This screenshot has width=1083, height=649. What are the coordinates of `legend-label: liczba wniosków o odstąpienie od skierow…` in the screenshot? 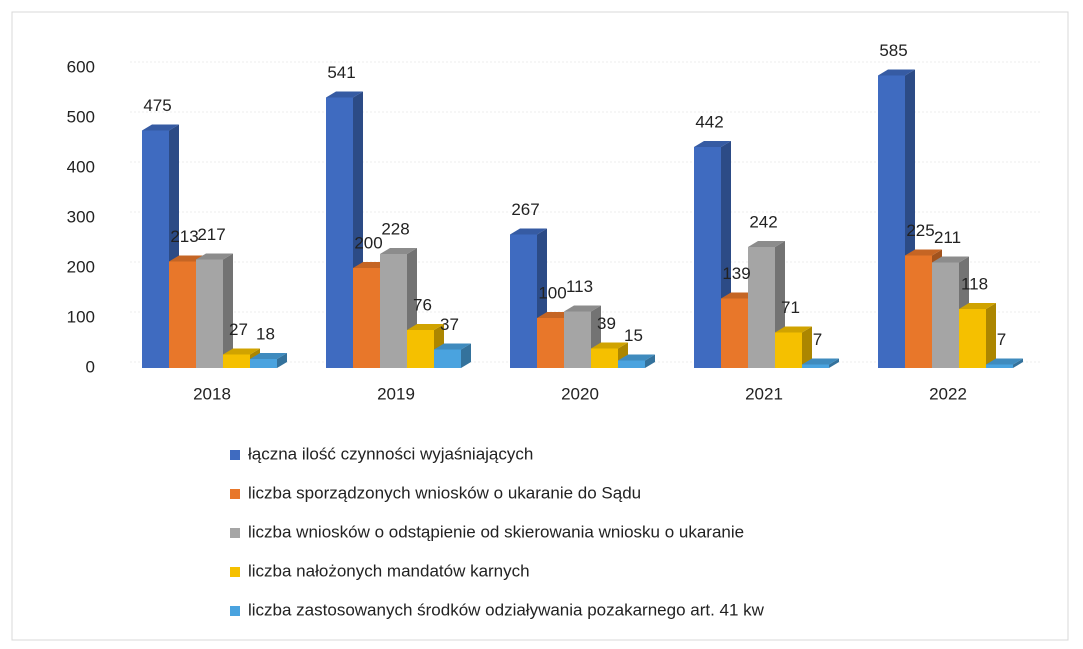 It's located at (496, 531).